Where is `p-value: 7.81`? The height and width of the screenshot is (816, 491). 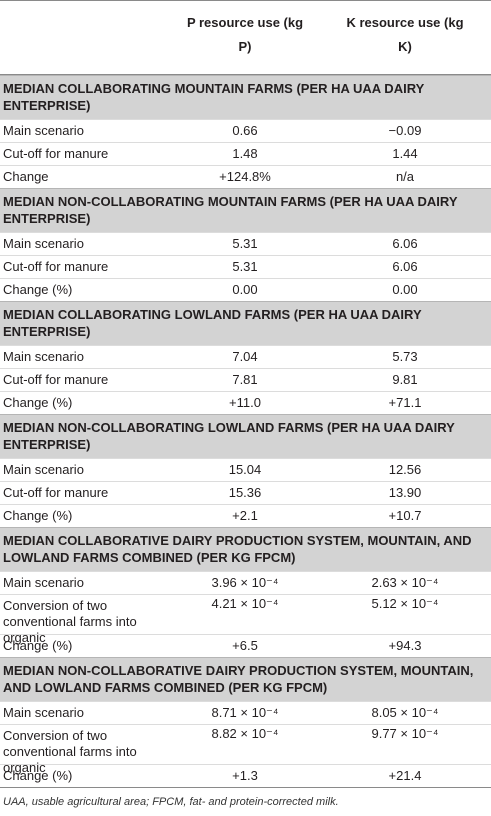 p-value: 7.81 is located at coordinates (245, 379).